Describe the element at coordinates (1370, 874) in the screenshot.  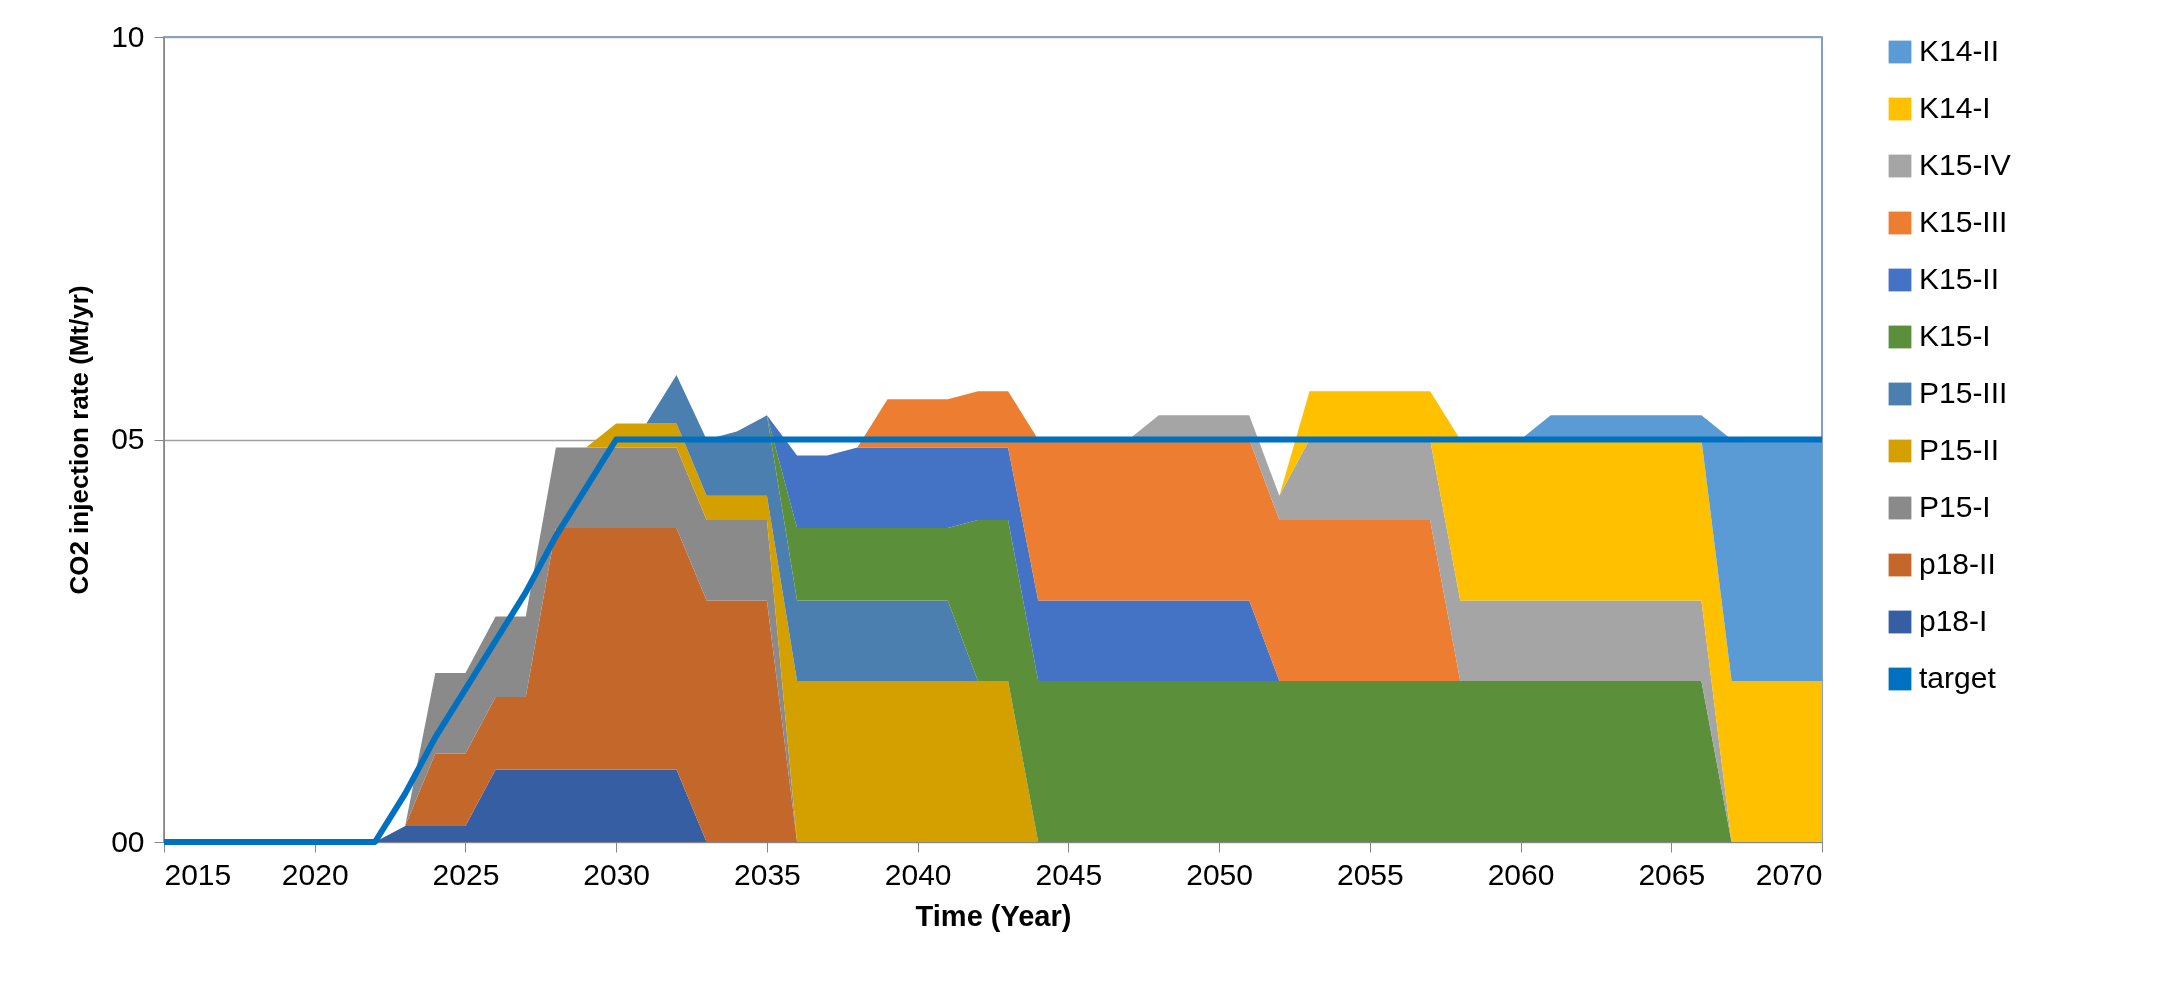
I see `x-tick-label: 2055` at that location.